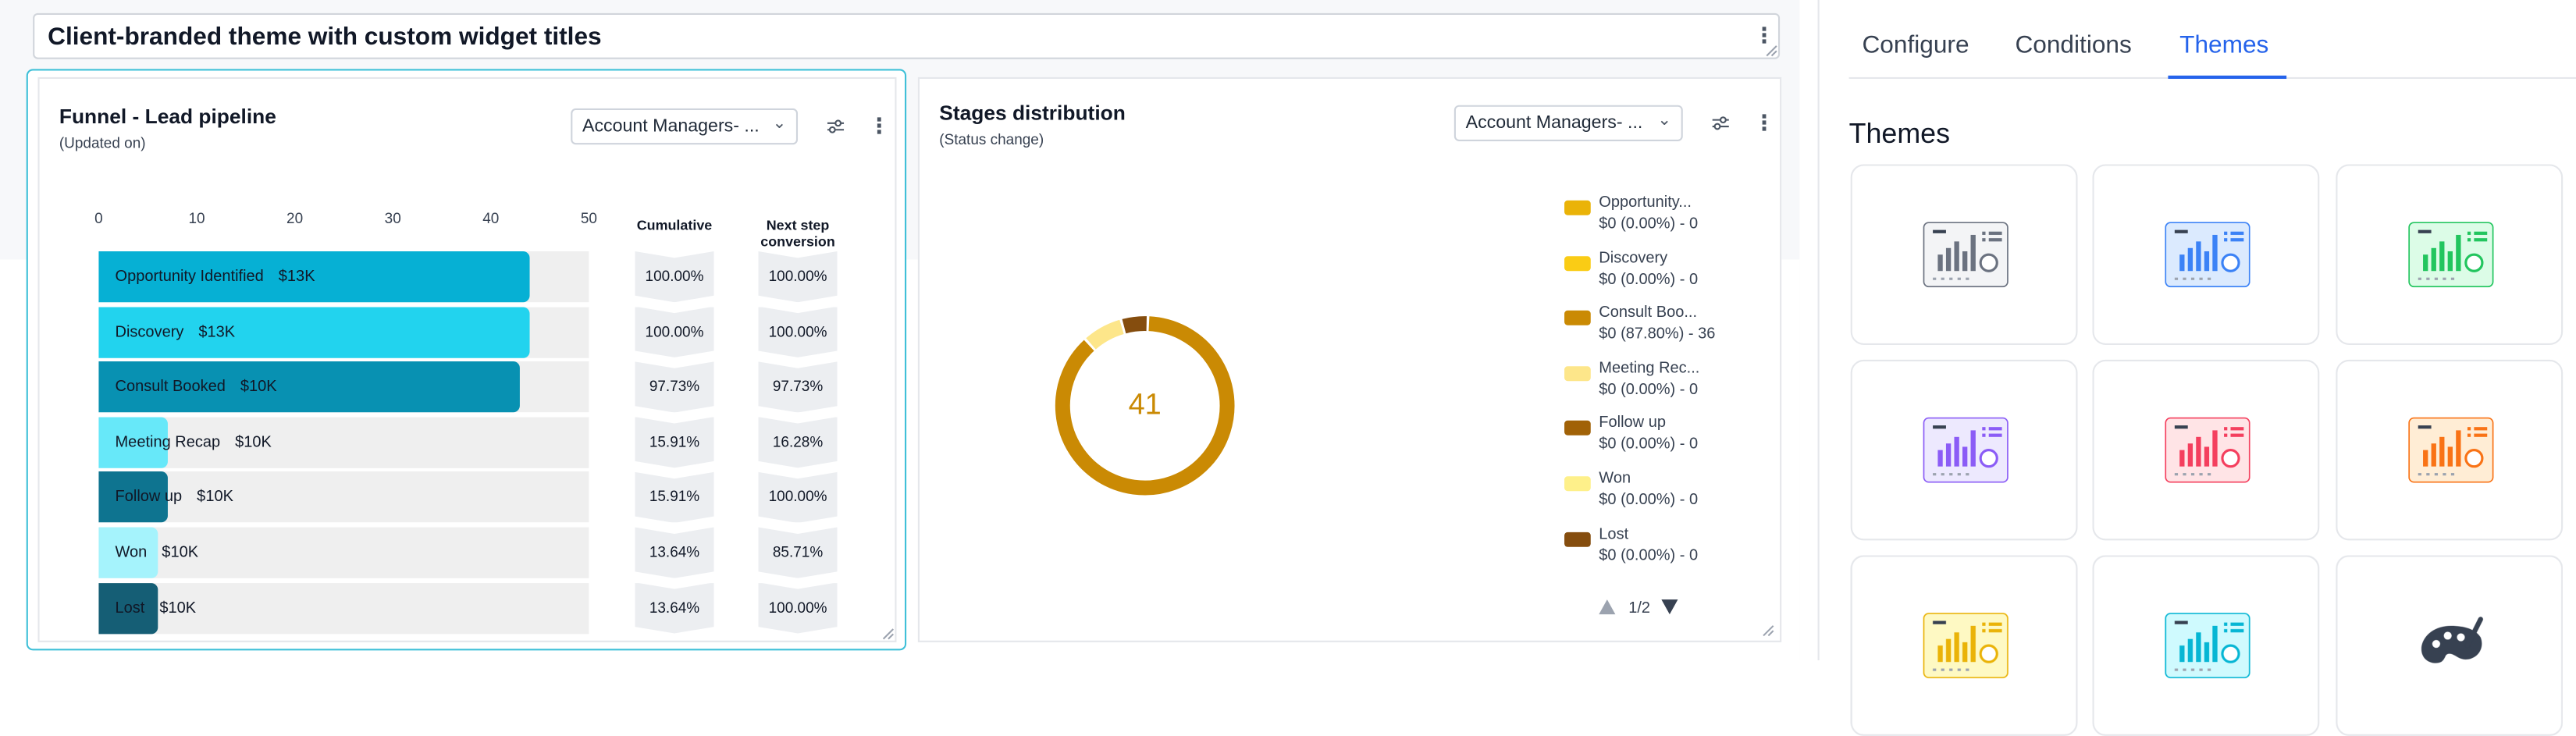 The width and height of the screenshot is (2576, 736). I want to click on next-step-cell: 16.28%, so click(797, 442).